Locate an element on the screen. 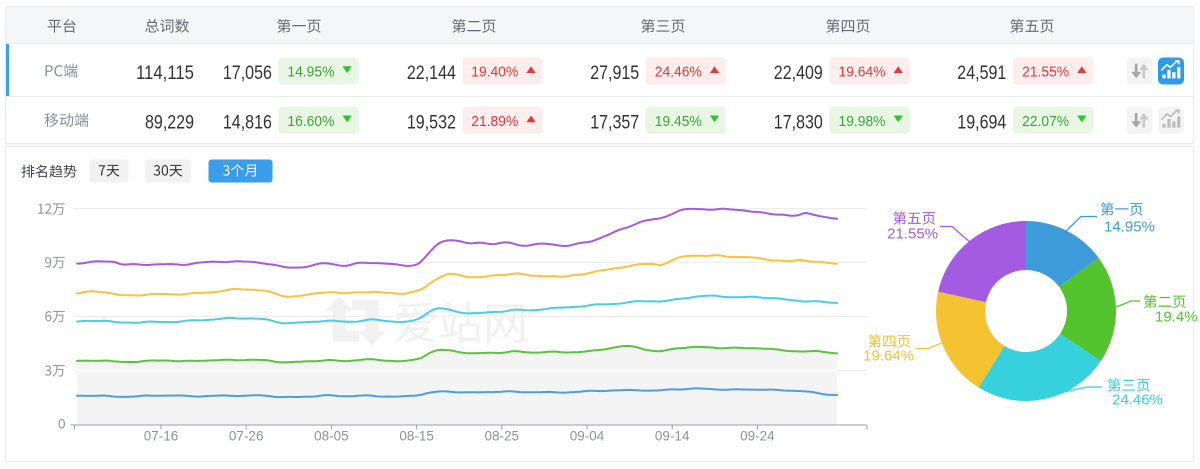  svg-text: 09-04 is located at coordinates (587, 436).